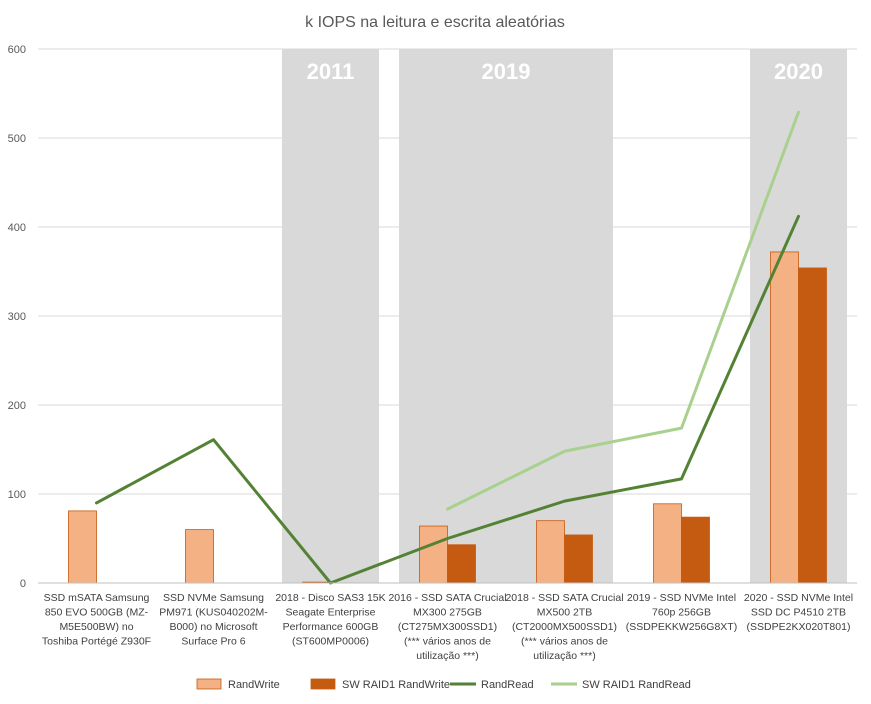 The width and height of the screenshot is (871, 704). What do you see at coordinates (213, 598) in the screenshot?
I see `category-label-line: SSD NVMe Samsung` at bounding box center [213, 598].